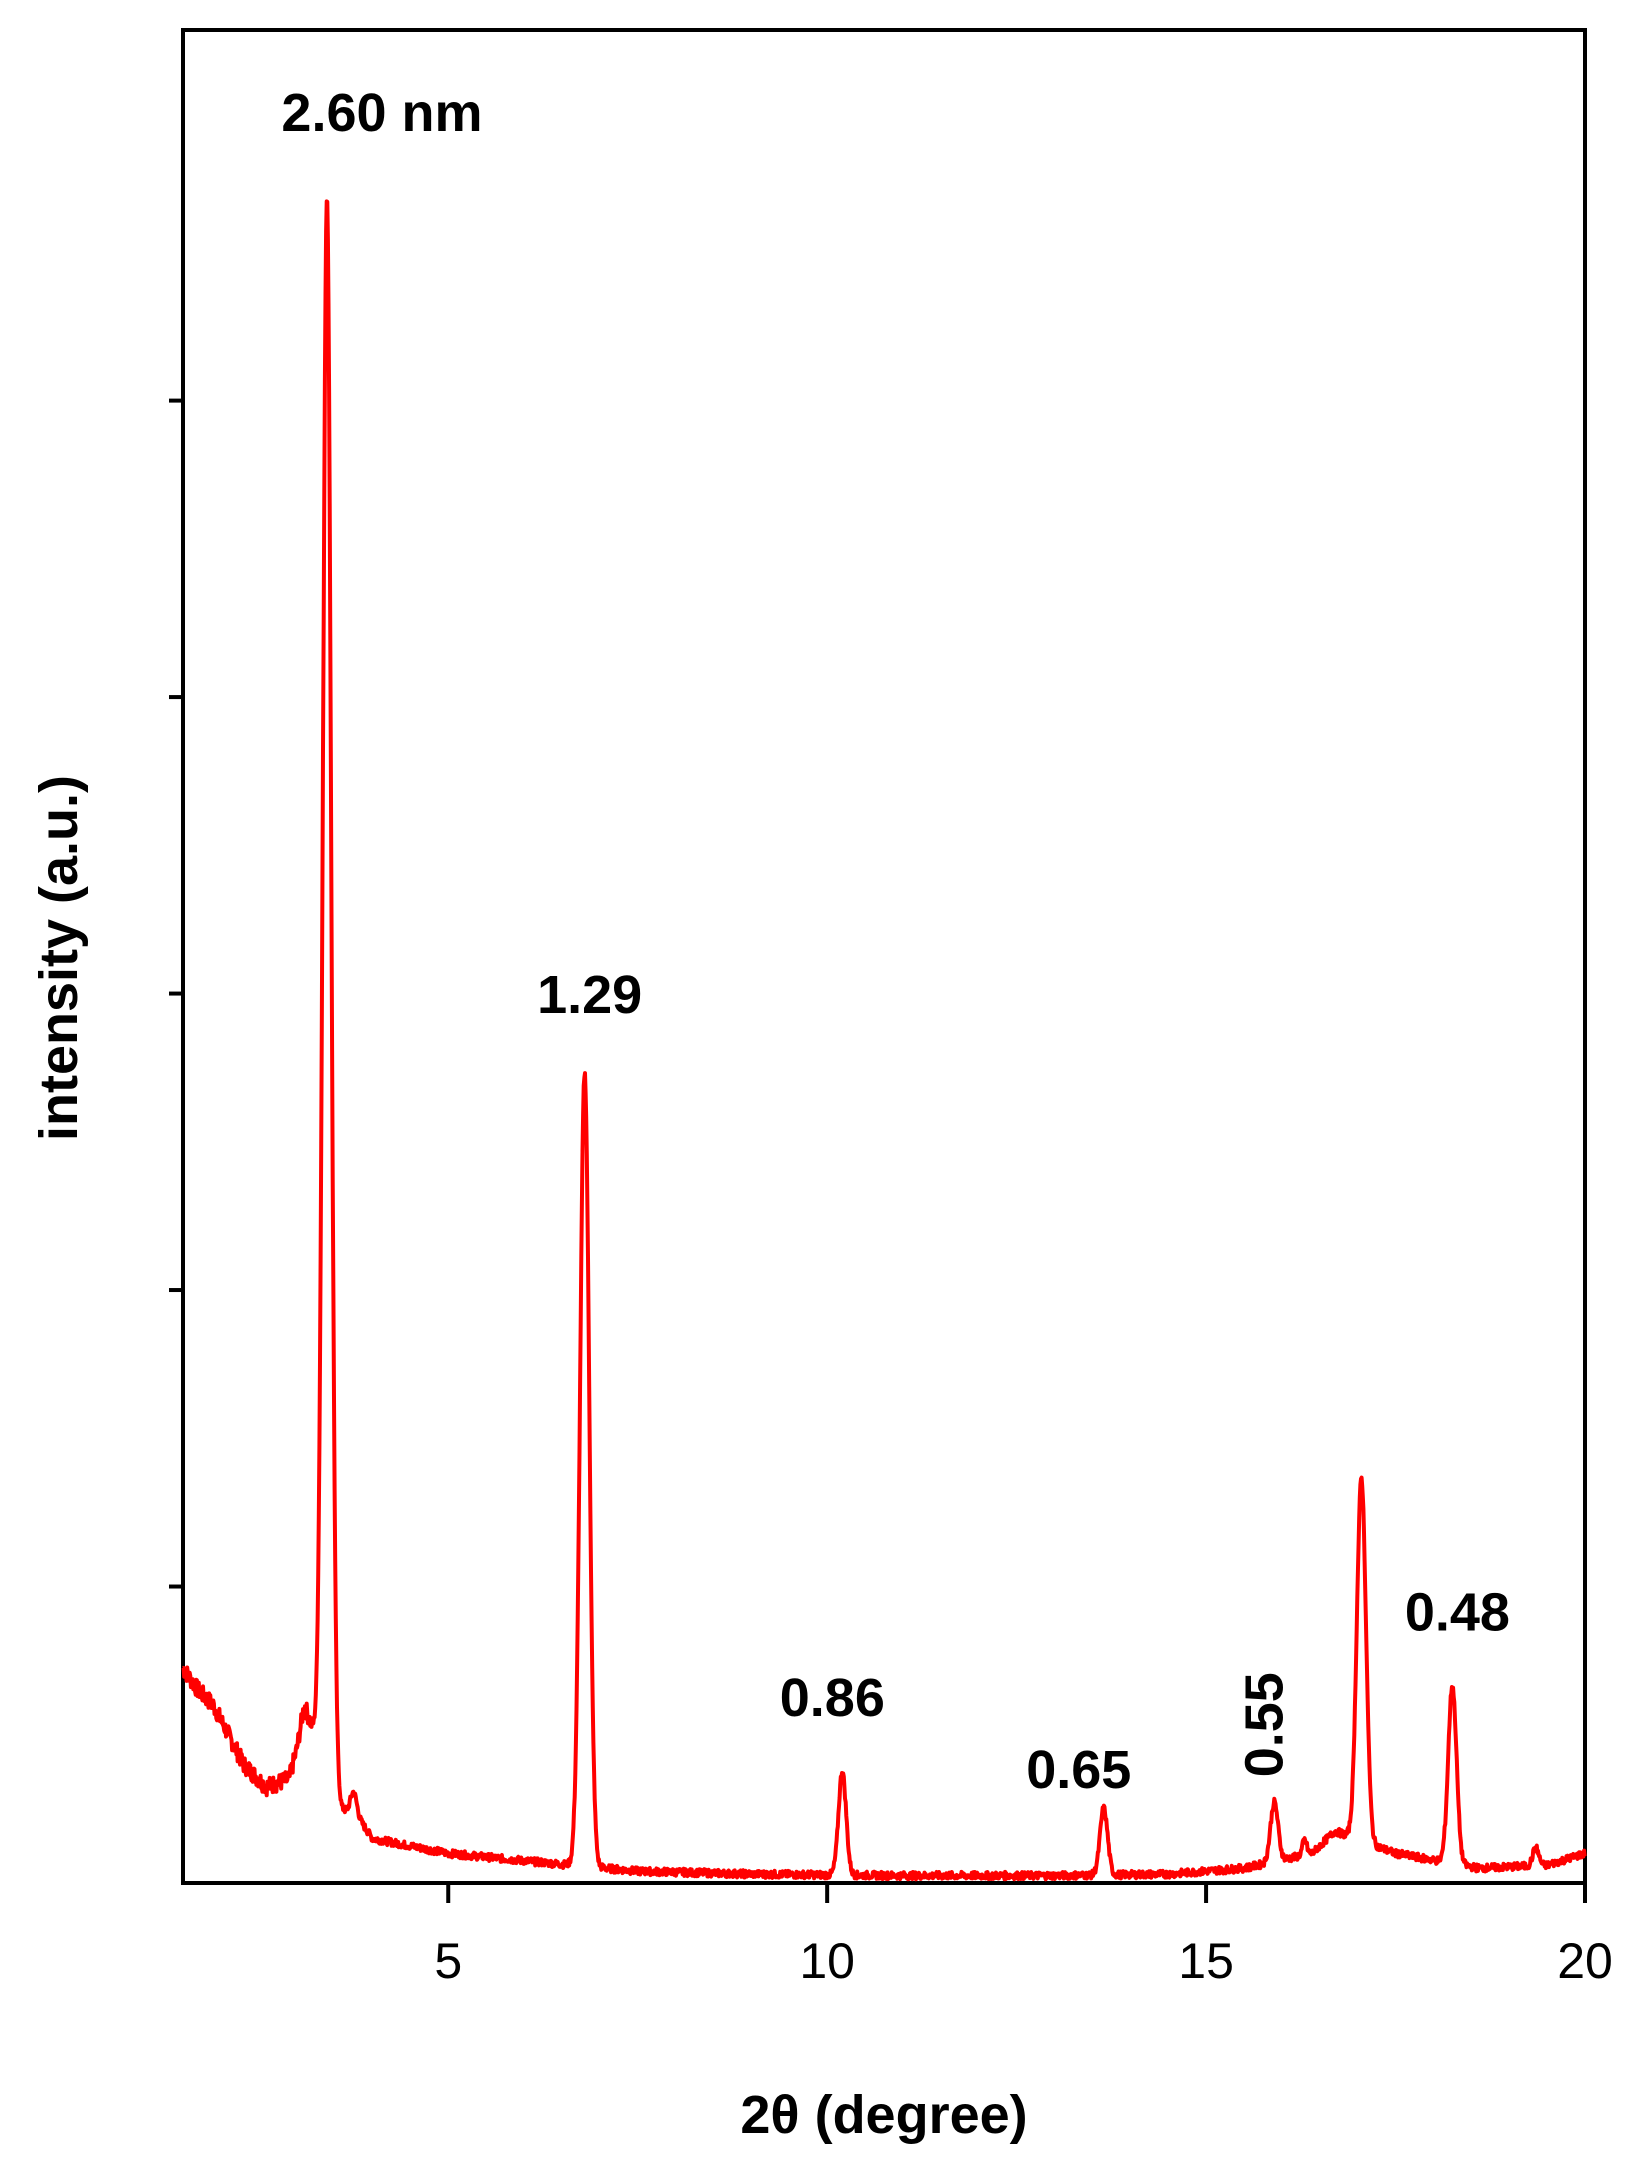 The width and height of the screenshot is (1640, 2179). I want to click on x-tick-label: 5, so click(448, 1961).